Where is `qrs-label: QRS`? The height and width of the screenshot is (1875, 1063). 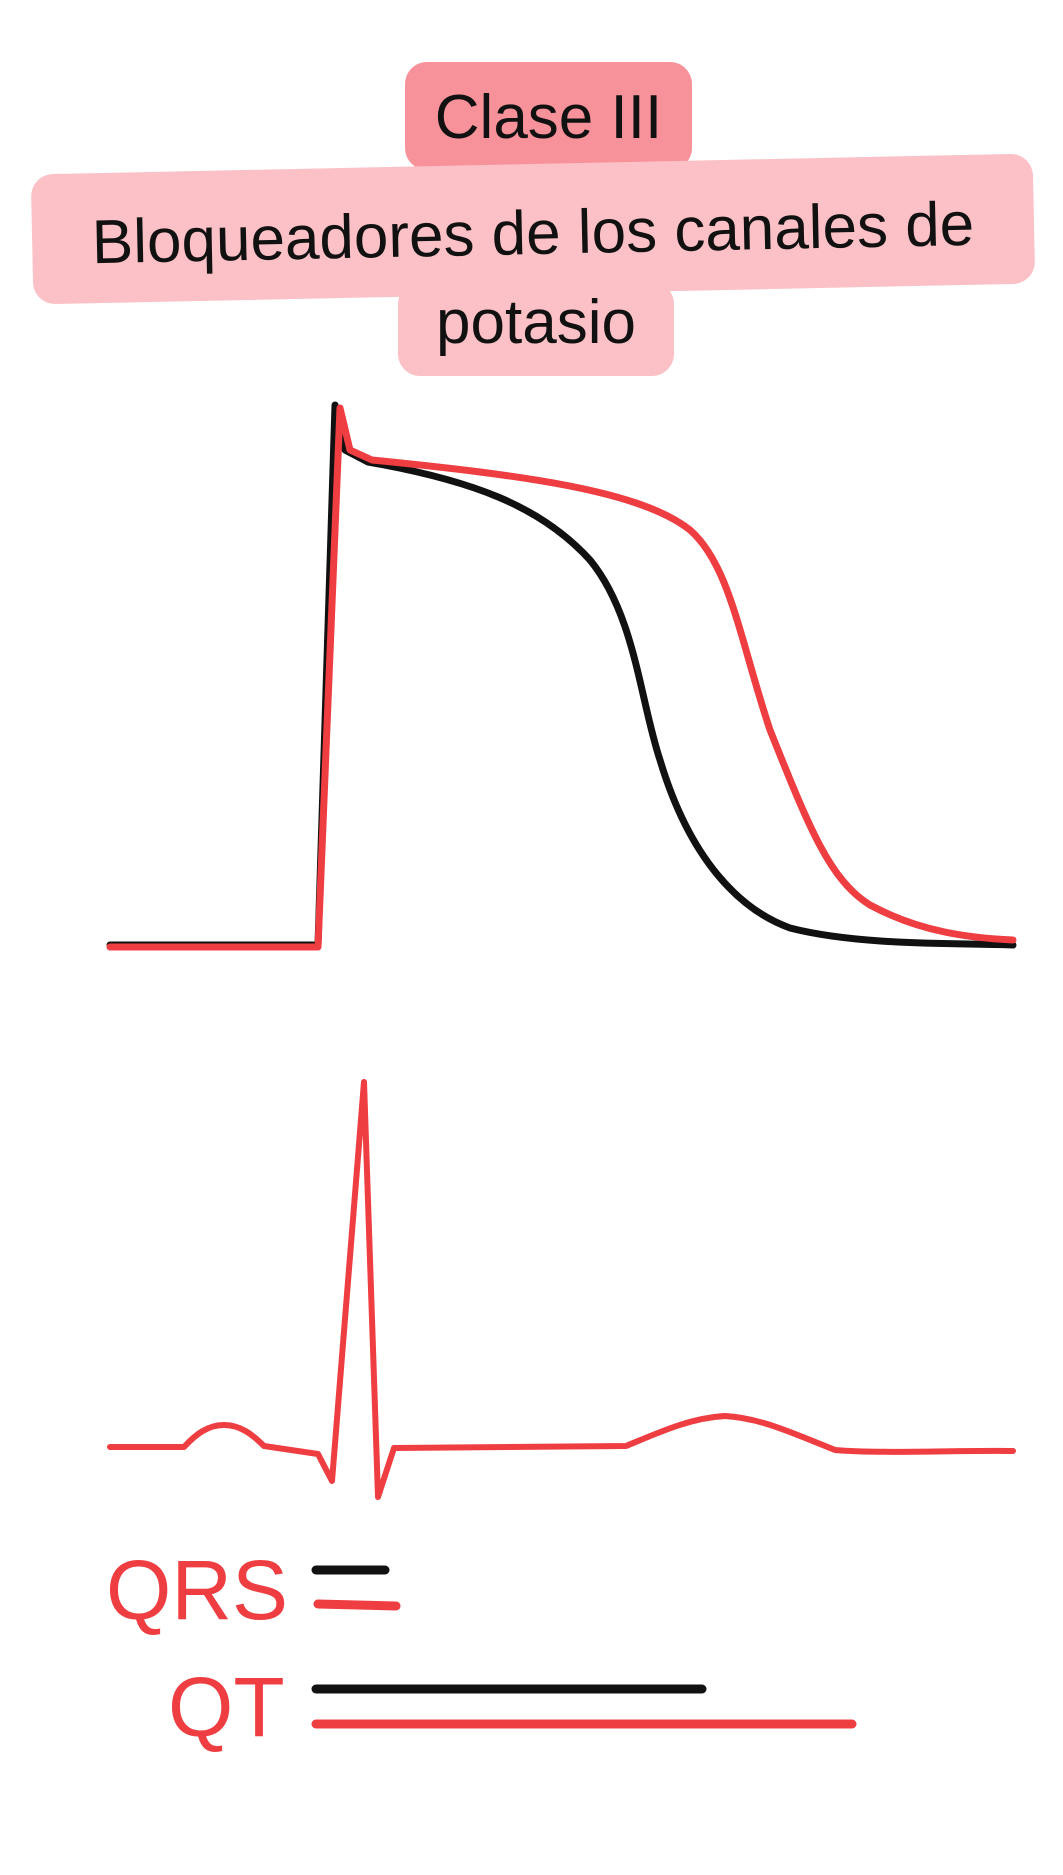 qrs-label: QRS is located at coordinates (197, 1590).